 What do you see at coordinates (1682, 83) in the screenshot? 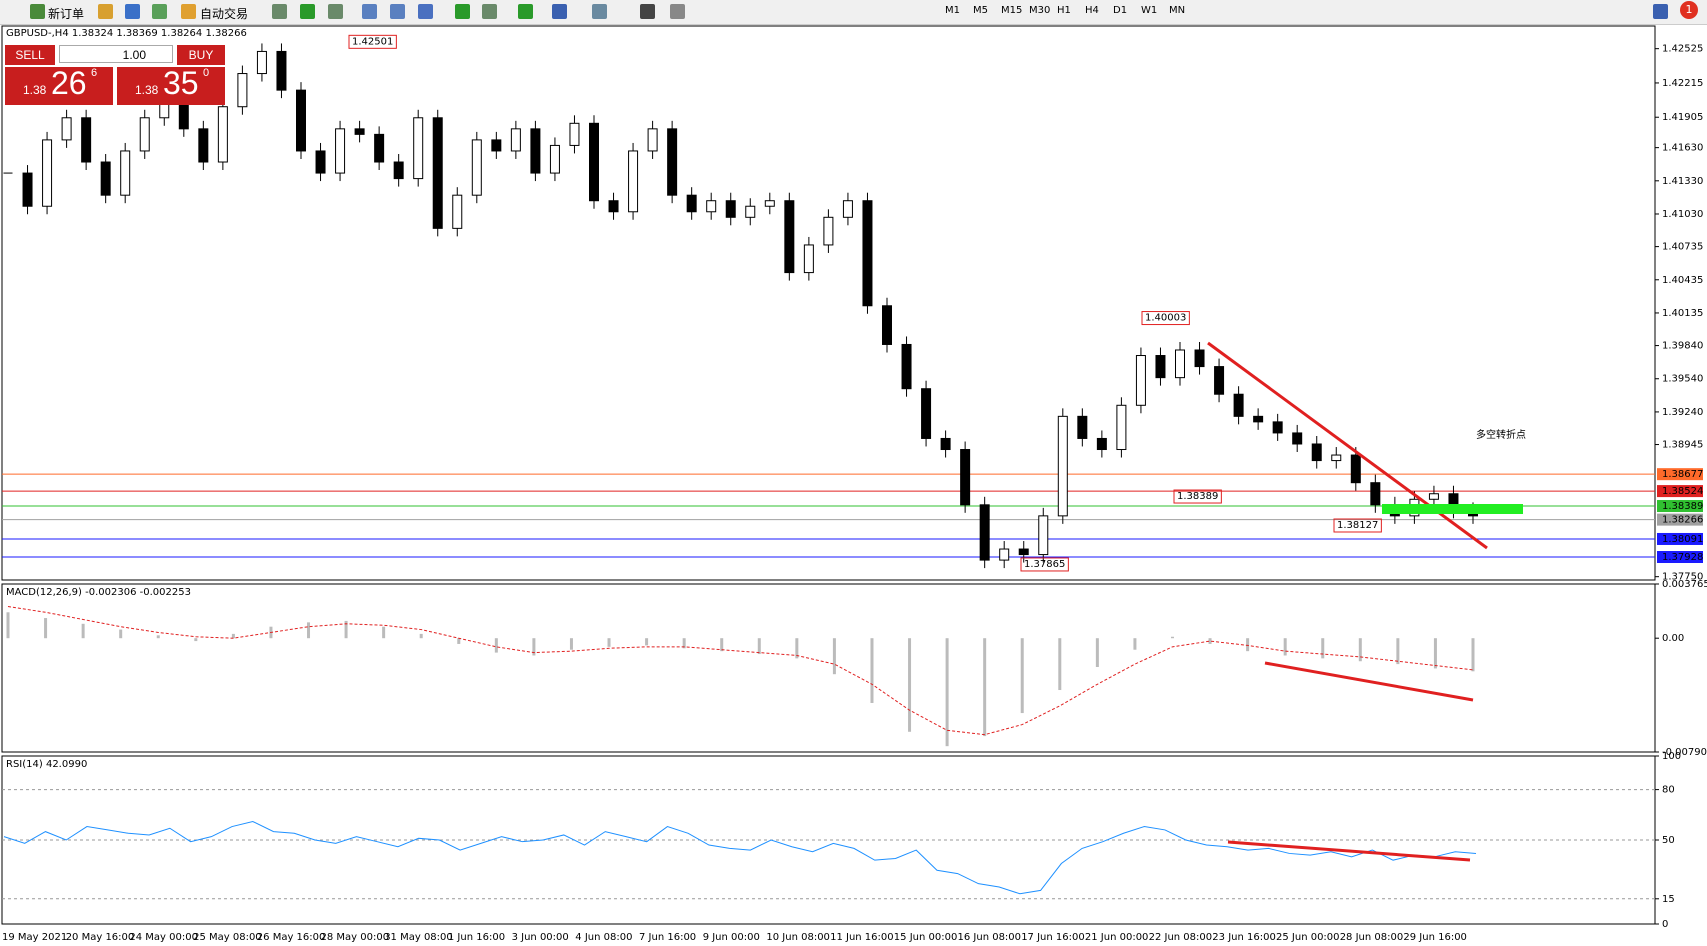
I see `y-tick-label: 1.42215` at bounding box center [1682, 83].